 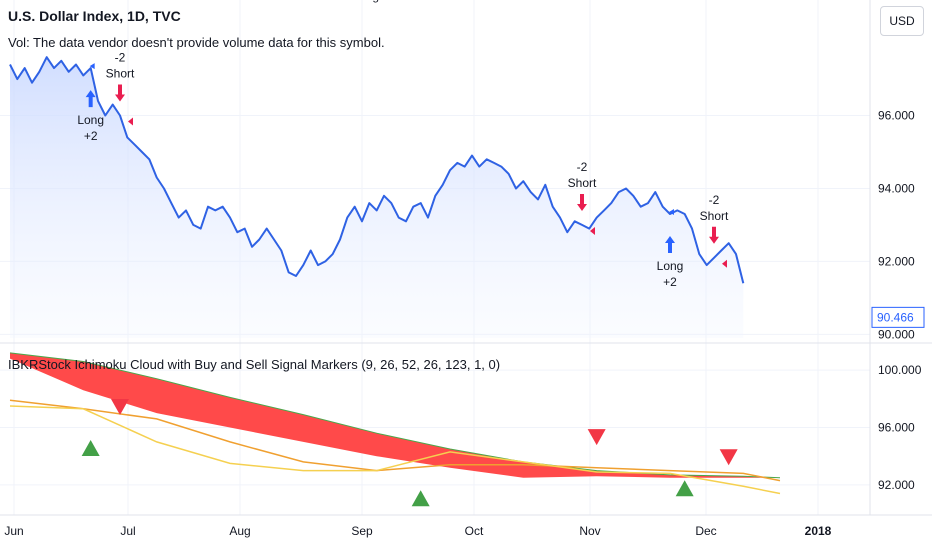 I want to click on time-tick-0: Jun, so click(x=13, y=531).